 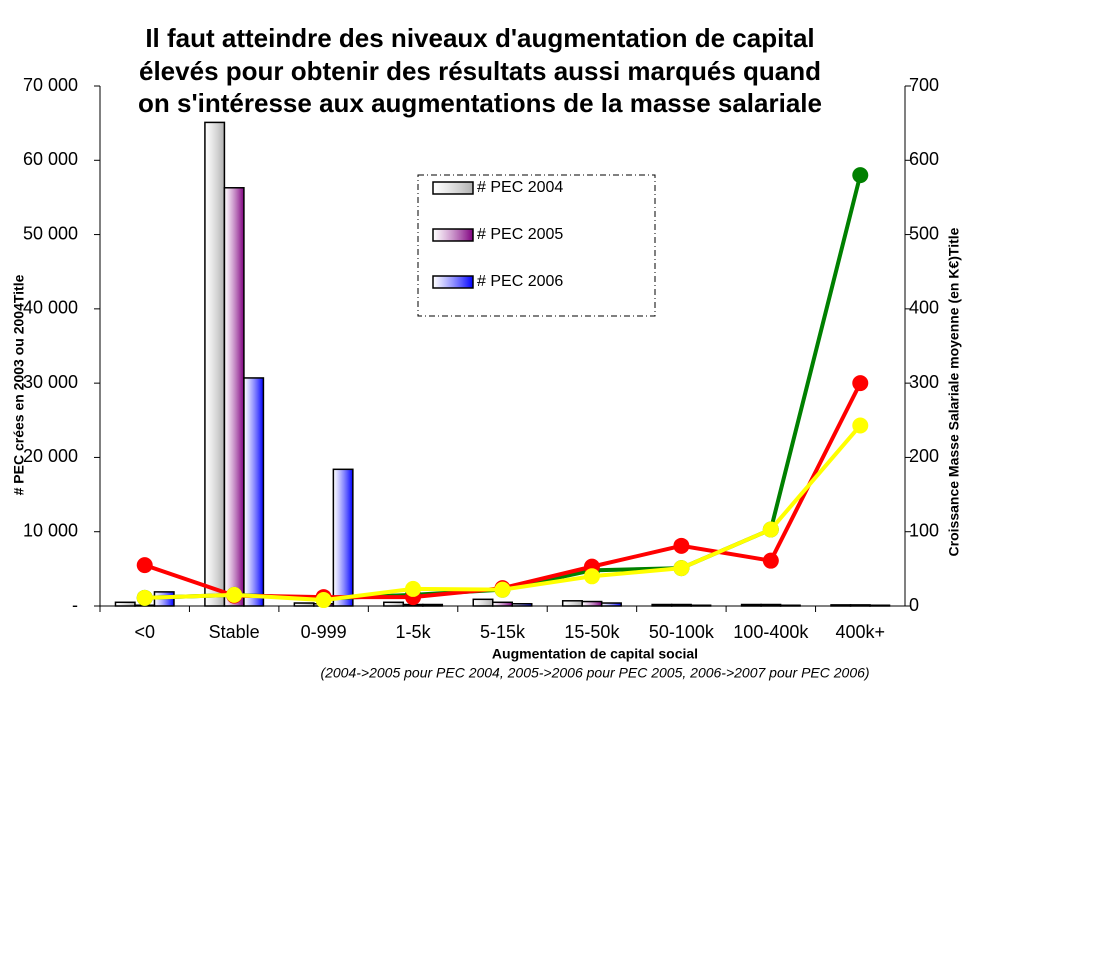 I want to click on x-tick-label: 5-15k, so click(x=503, y=632).